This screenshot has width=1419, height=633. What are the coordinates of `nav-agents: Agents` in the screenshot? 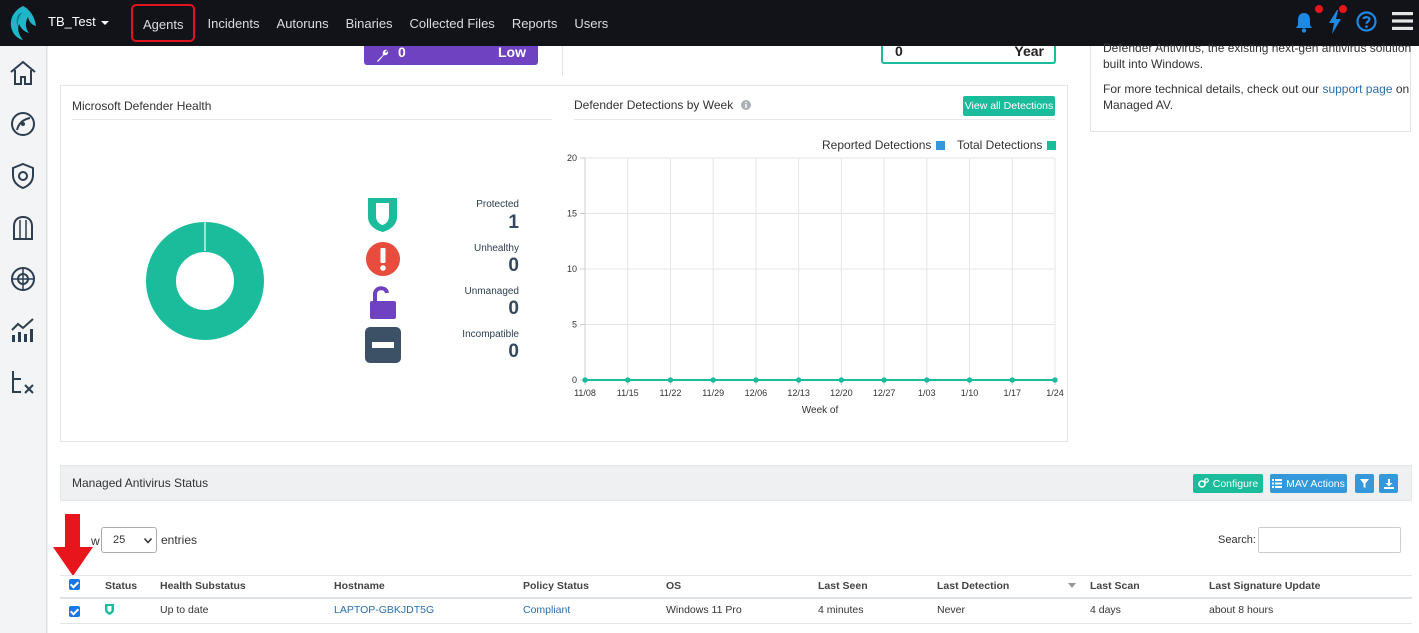 It's located at (163, 23).